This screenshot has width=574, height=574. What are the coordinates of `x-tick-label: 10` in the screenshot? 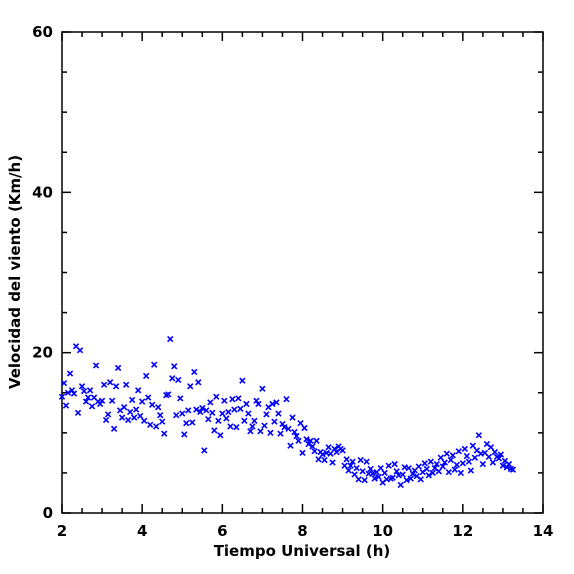 It's located at (382, 531).